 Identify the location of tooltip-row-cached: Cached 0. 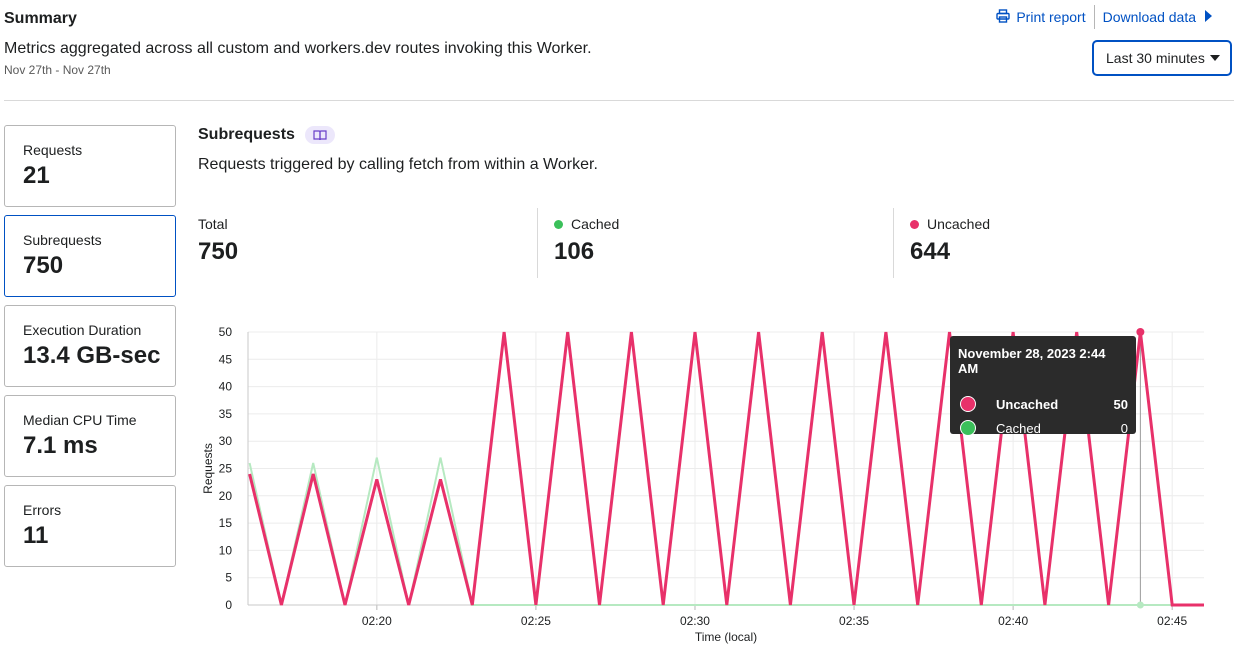
(1043, 428).